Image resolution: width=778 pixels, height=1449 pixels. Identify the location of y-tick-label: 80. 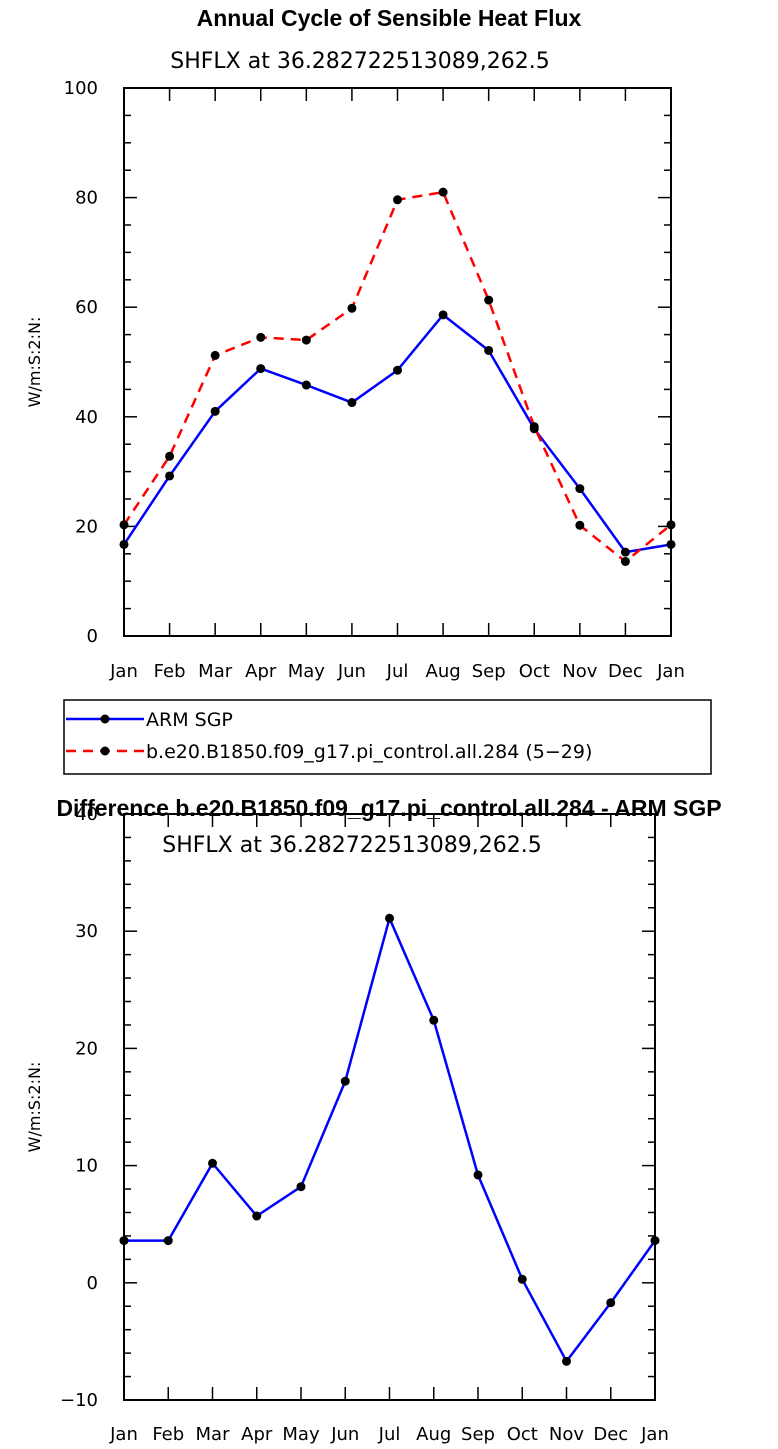
(86, 198).